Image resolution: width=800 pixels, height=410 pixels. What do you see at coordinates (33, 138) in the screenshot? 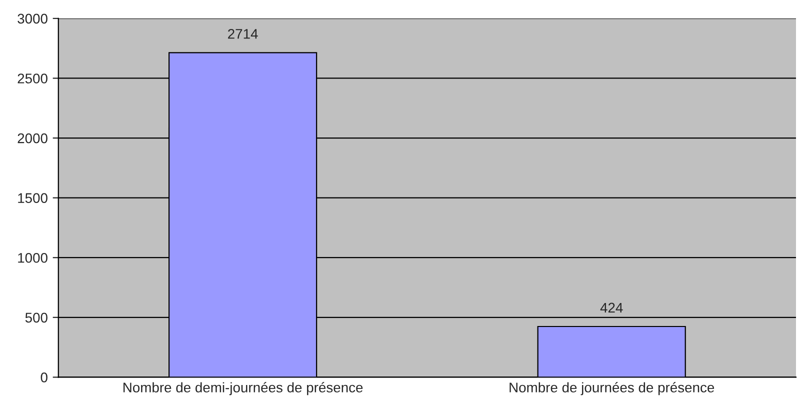
I see `y-tick-label: 2000` at bounding box center [33, 138].